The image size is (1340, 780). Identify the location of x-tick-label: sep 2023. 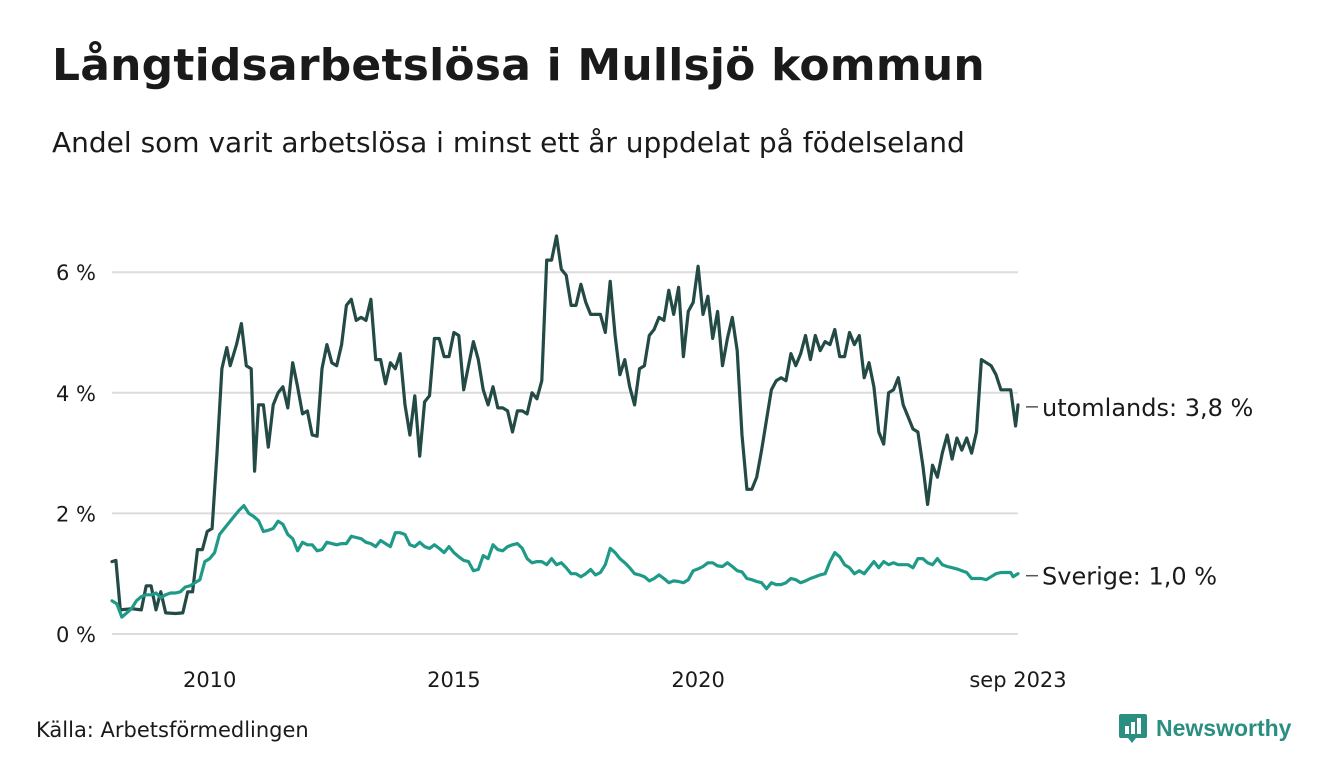
(1017, 680).